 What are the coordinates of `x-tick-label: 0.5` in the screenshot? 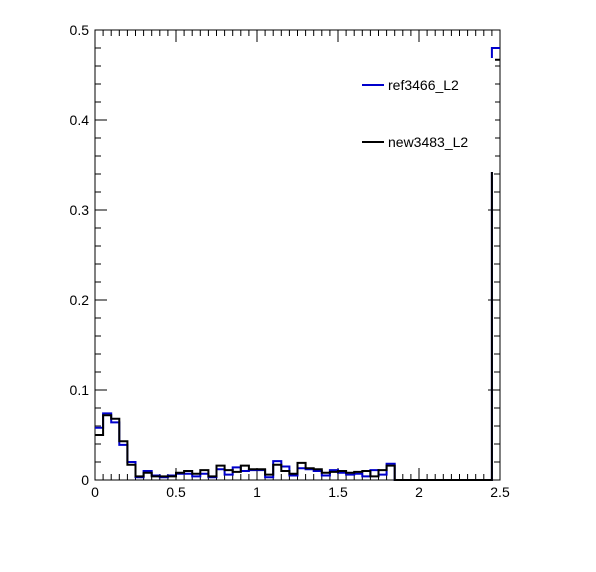 It's located at (176, 492).